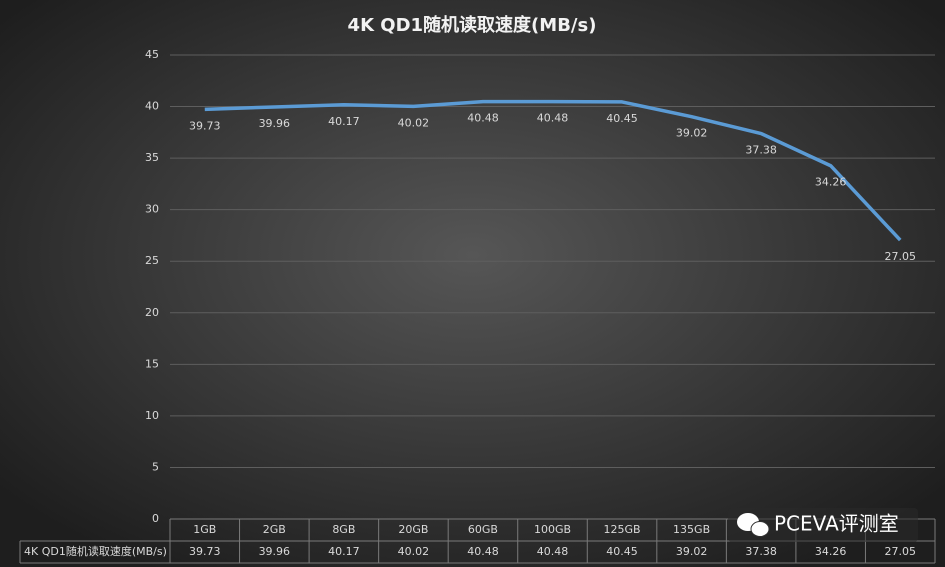 This screenshot has width=945, height=567. Describe the element at coordinates (155, 466) in the screenshot. I see `y-tick-label: 5` at that location.